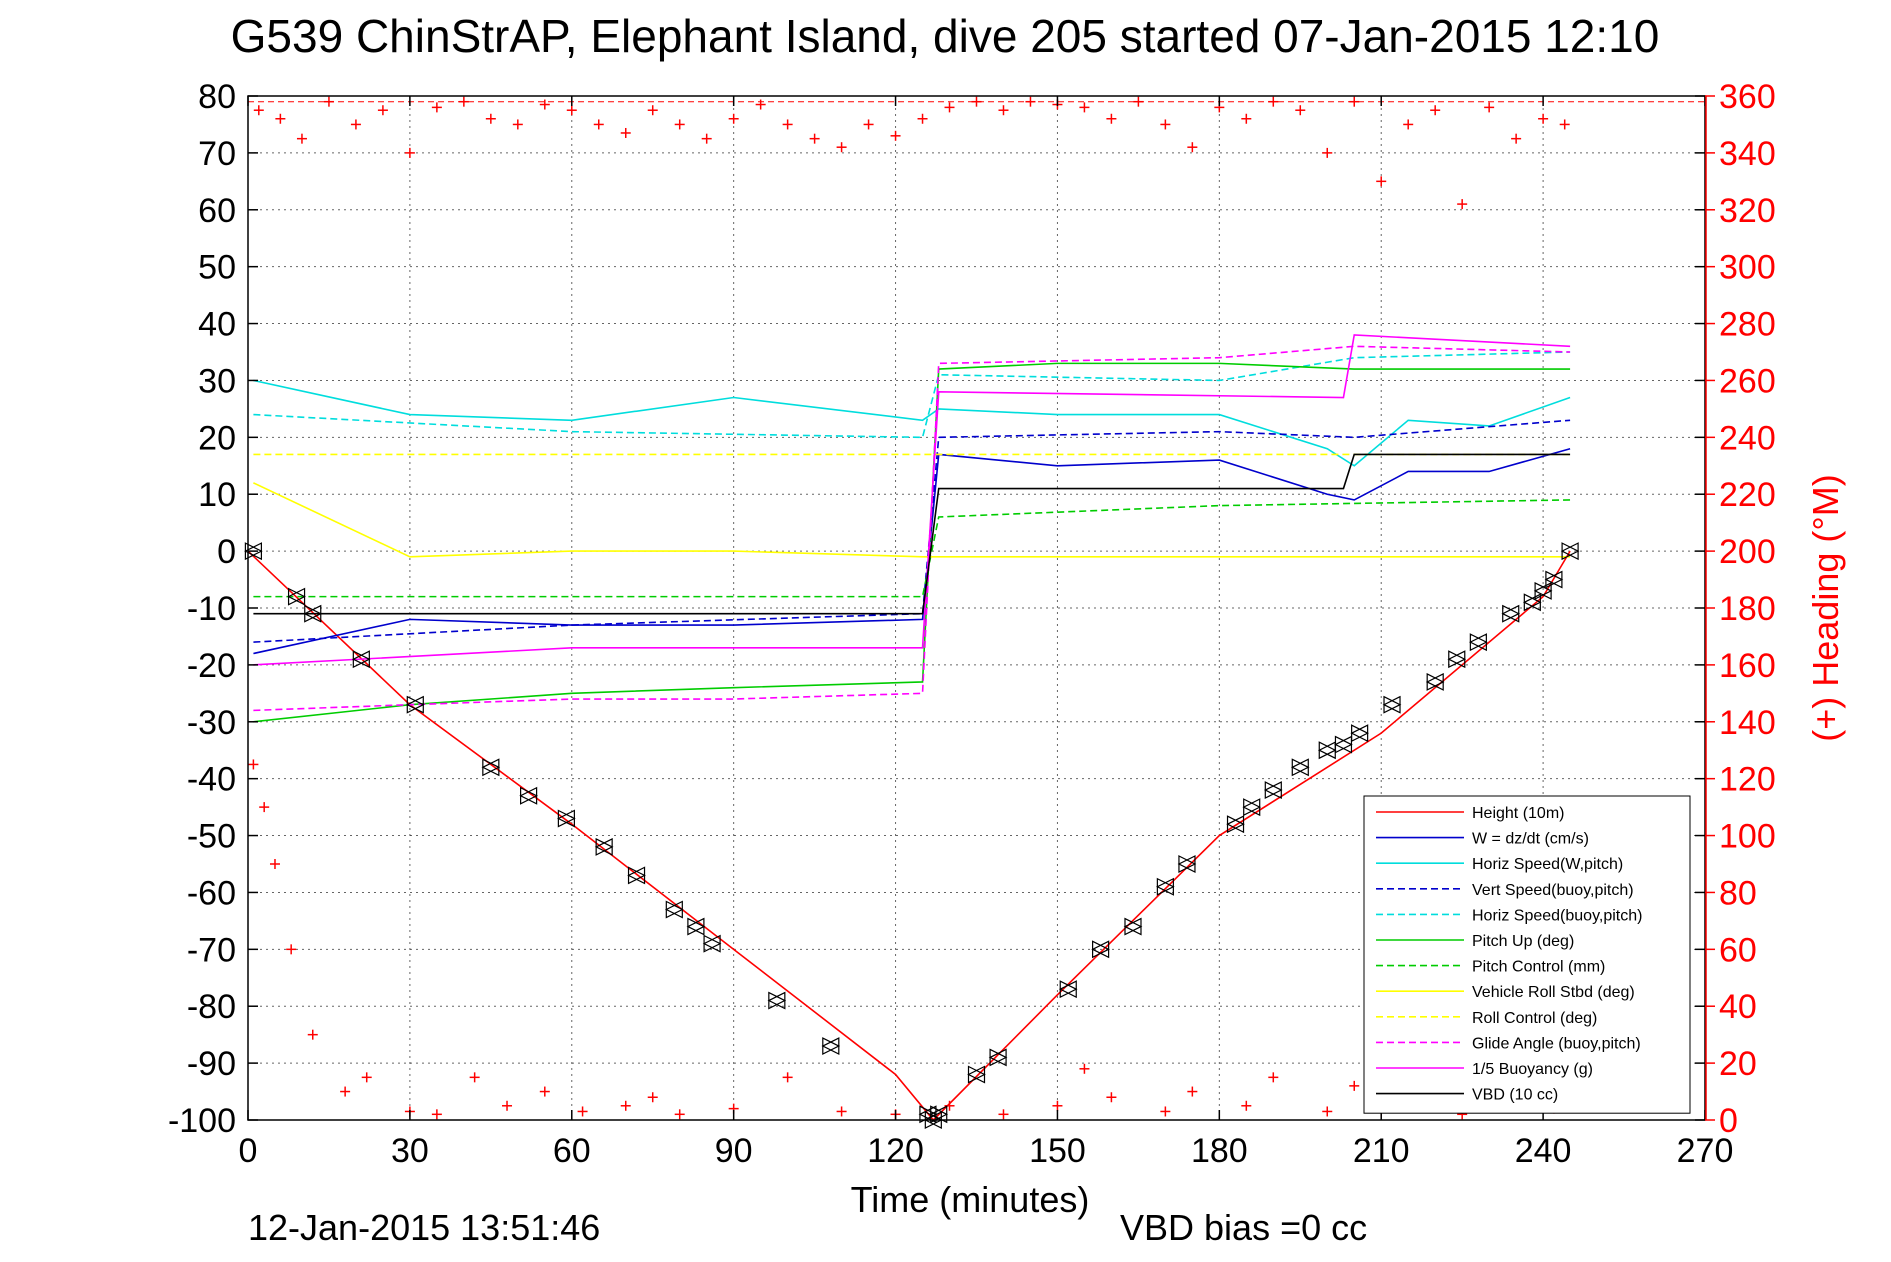 The image size is (1891, 1262). I want to click on y2-tick-label: 0, so click(1728, 1121).